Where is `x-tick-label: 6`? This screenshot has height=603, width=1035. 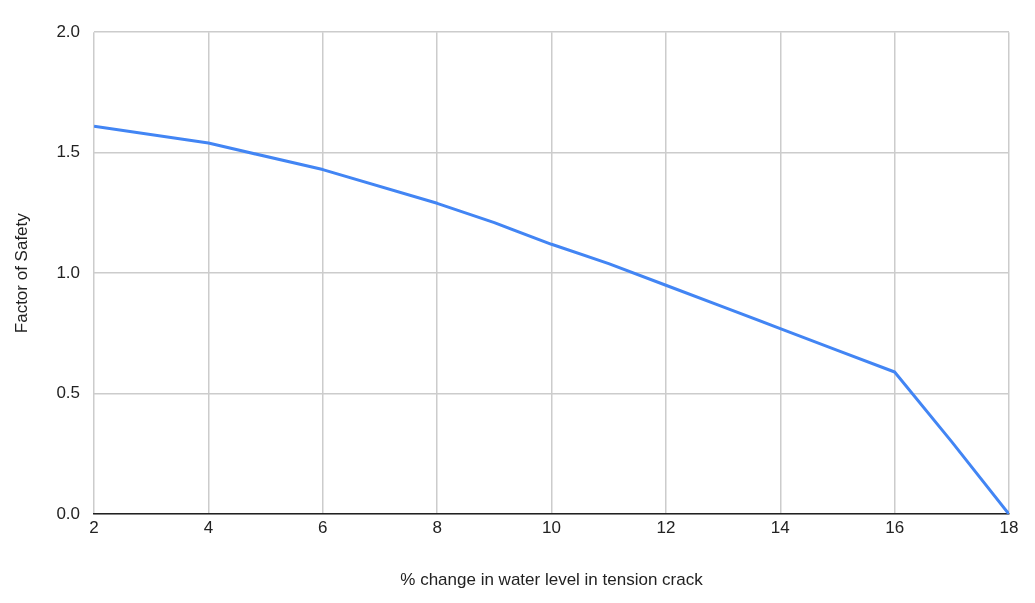
x-tick-label: 6 is located at coordinates (323, 528).